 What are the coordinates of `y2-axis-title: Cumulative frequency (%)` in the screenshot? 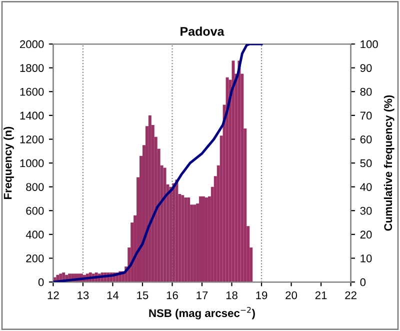 It's located at (389, 163).